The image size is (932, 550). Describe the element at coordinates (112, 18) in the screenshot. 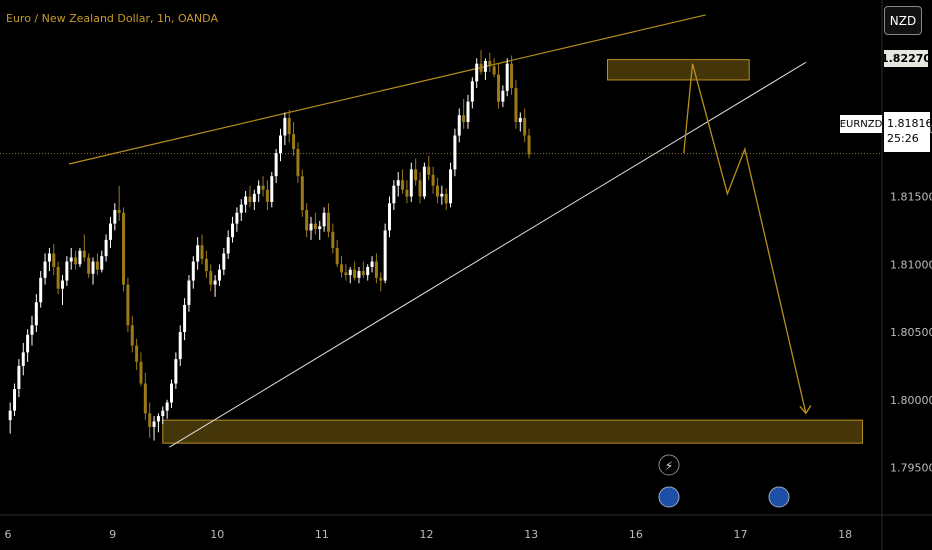

I see `chart-title: Euro / New Zealand Dollar, 1h, OANDA` at that location.